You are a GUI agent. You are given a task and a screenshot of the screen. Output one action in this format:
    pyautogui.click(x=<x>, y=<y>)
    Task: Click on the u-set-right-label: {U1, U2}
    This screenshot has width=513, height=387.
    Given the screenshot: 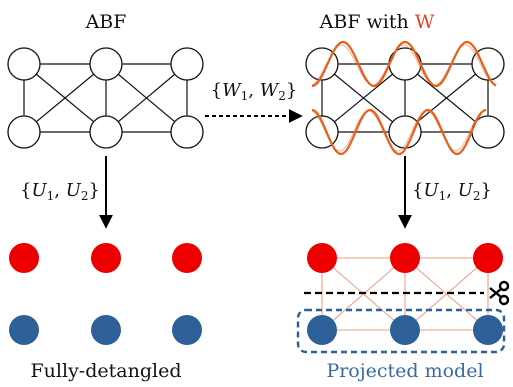 What is the action you would take?
    pyautogui.click(x=452, y=191)
    